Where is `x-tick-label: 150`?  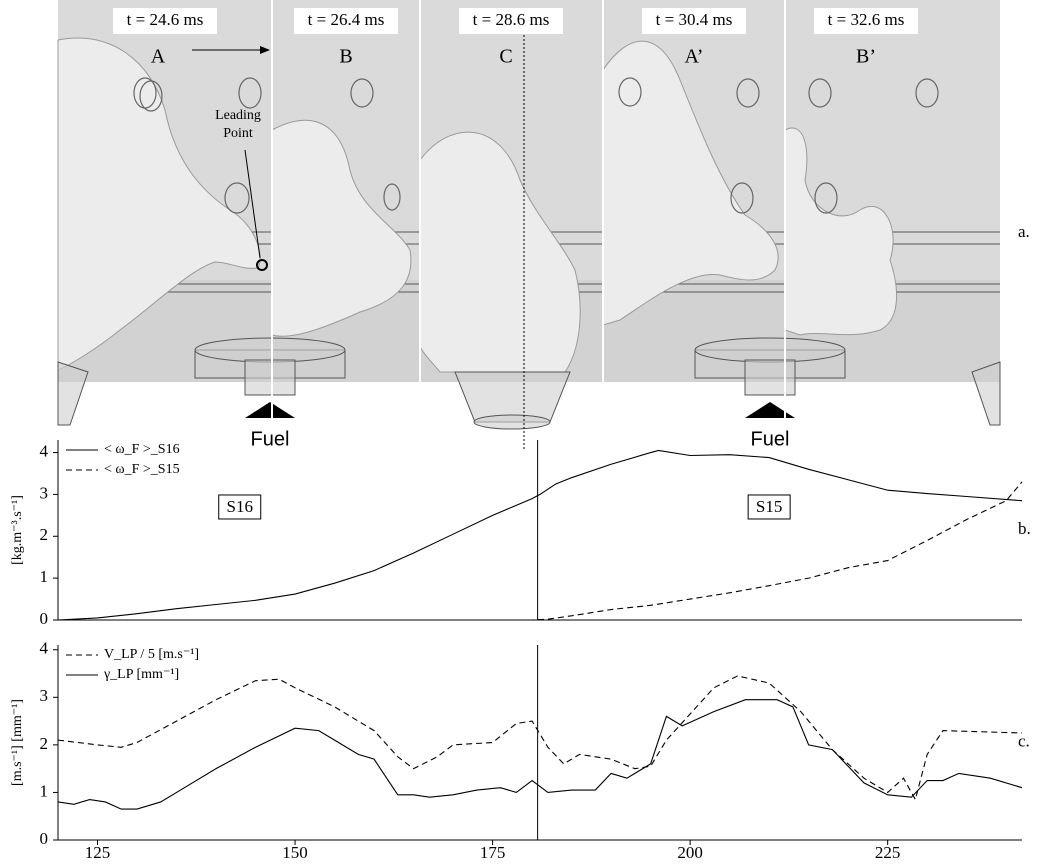
x-tick-label: 150 is located at coordinates (295, 852).